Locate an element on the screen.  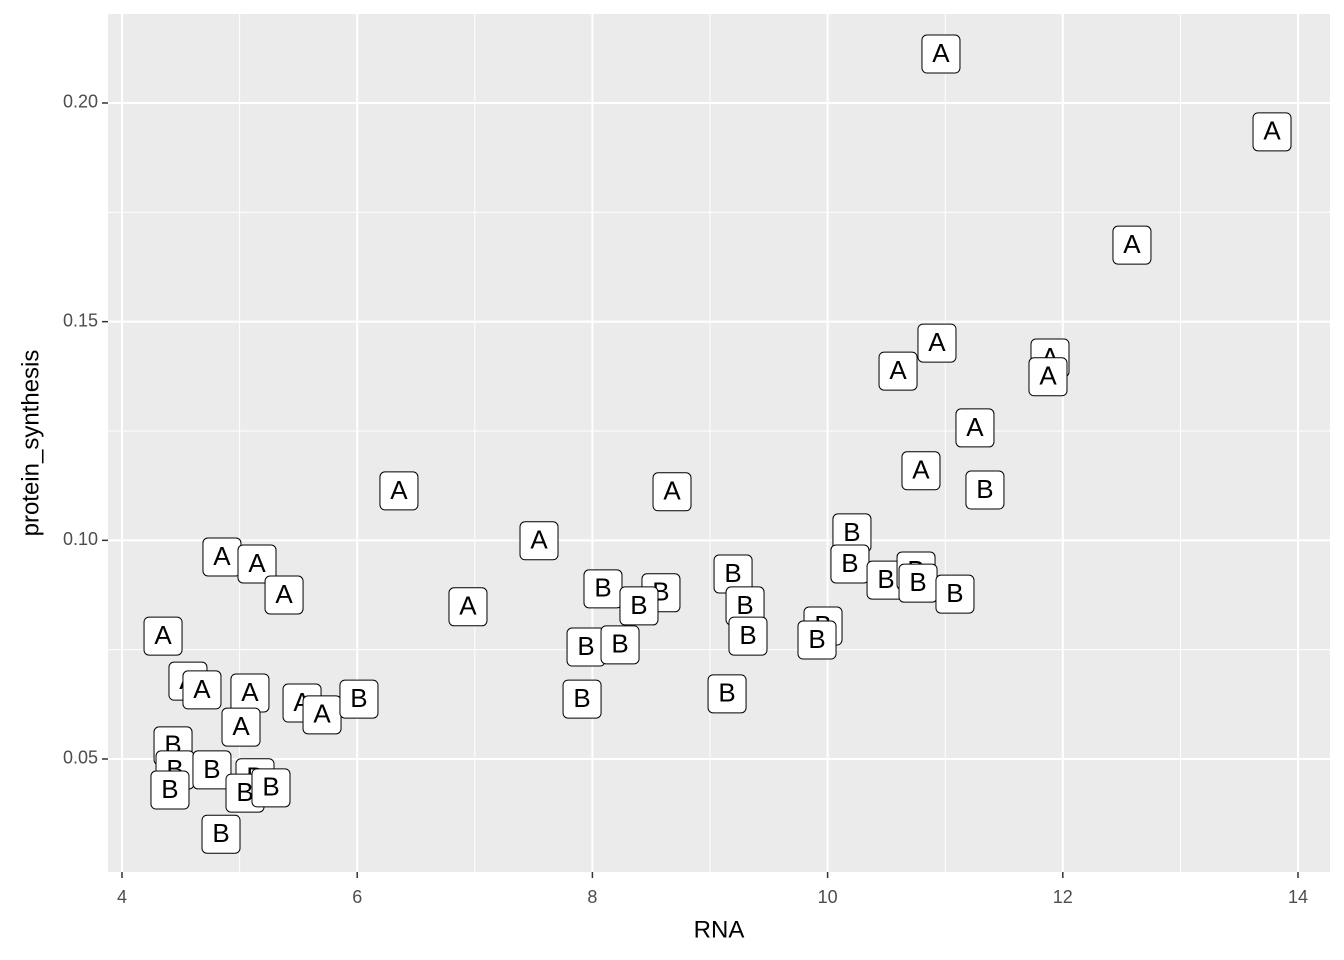
x-tick-label: 12 is located at coordinates (1063, 897).